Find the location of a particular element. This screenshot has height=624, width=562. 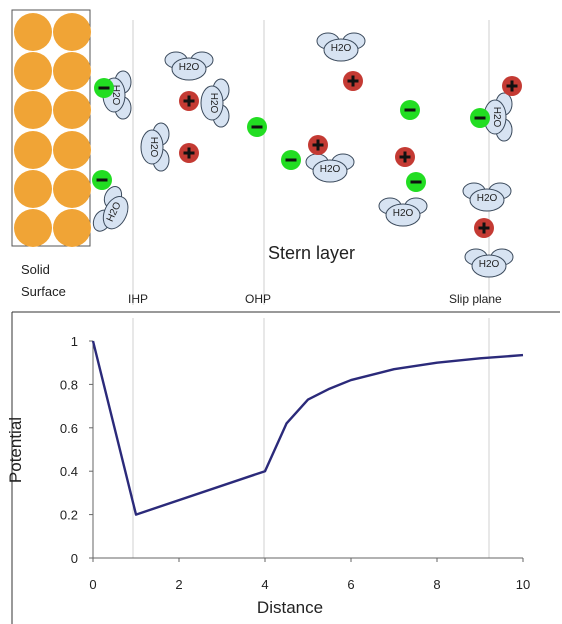

ohp-label: OHP is located at coordinates (258, 299).